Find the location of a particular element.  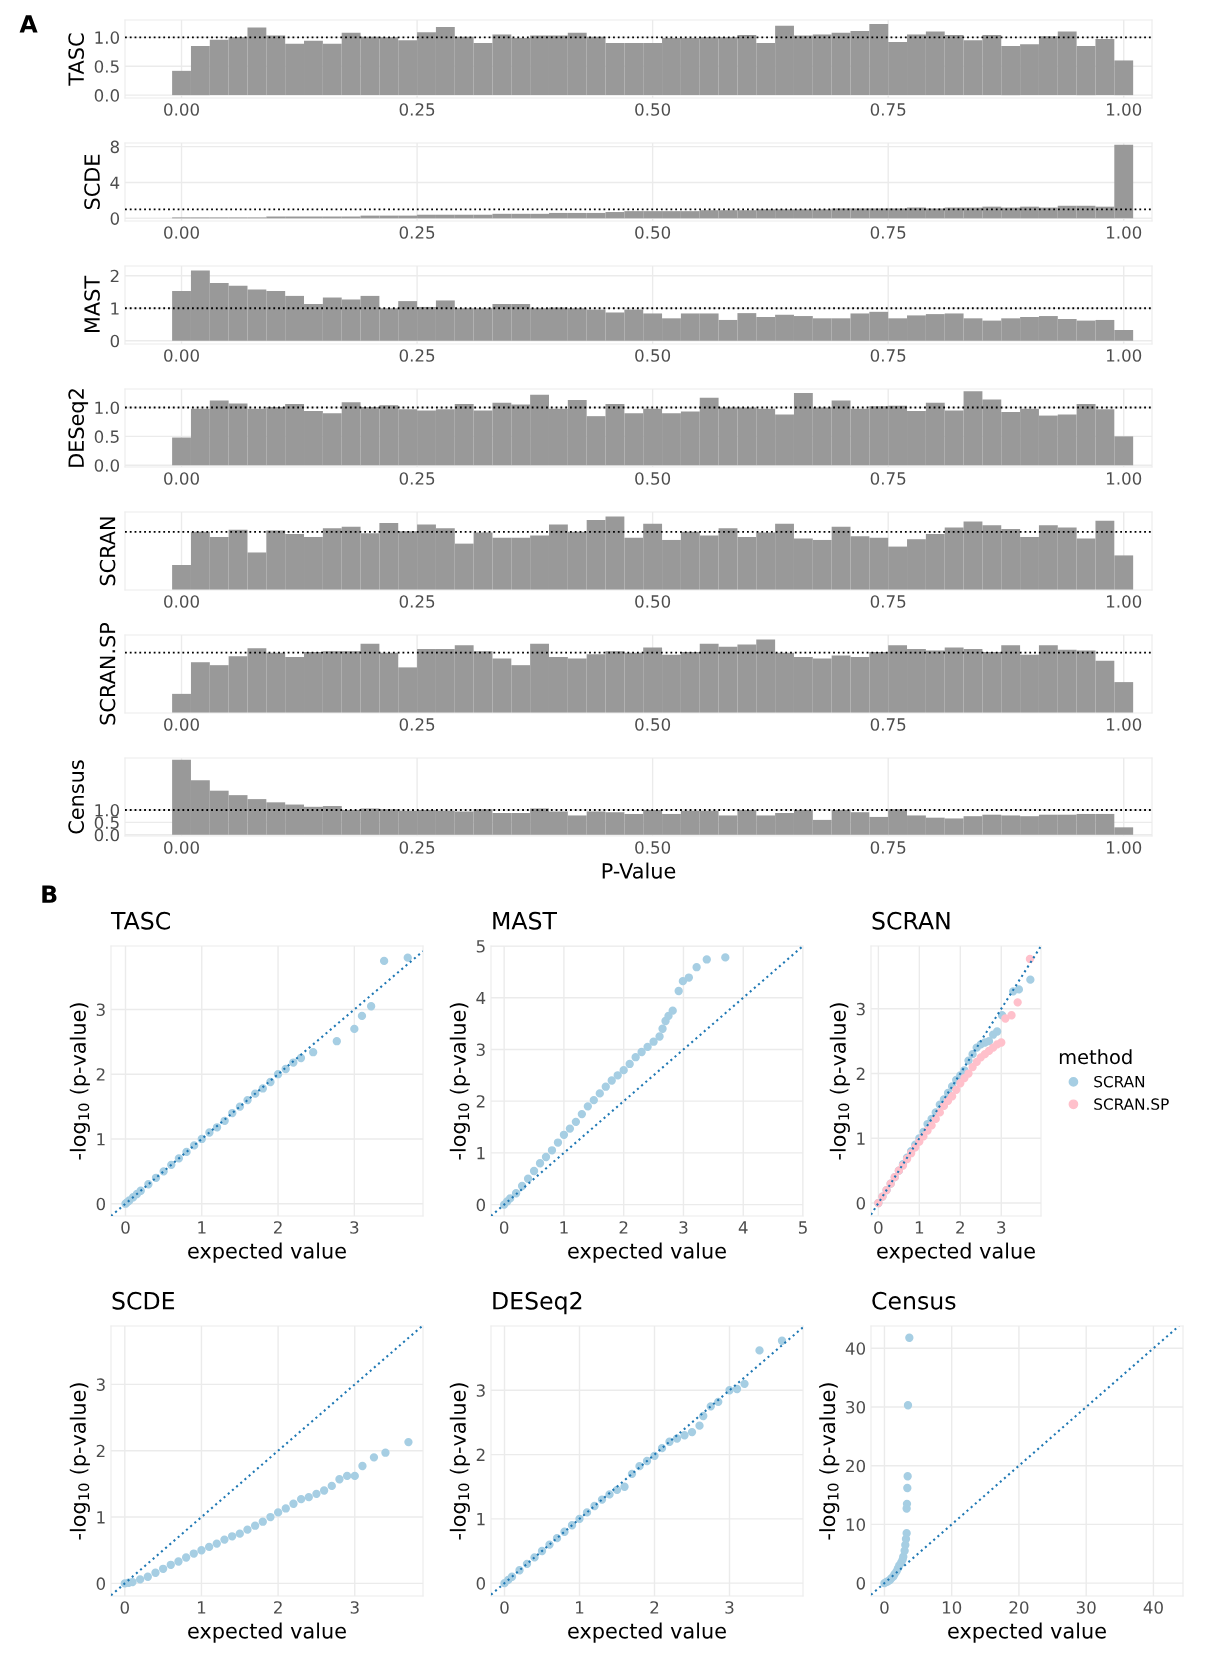

legend-title: method is located at coordinates (1095, 1057).